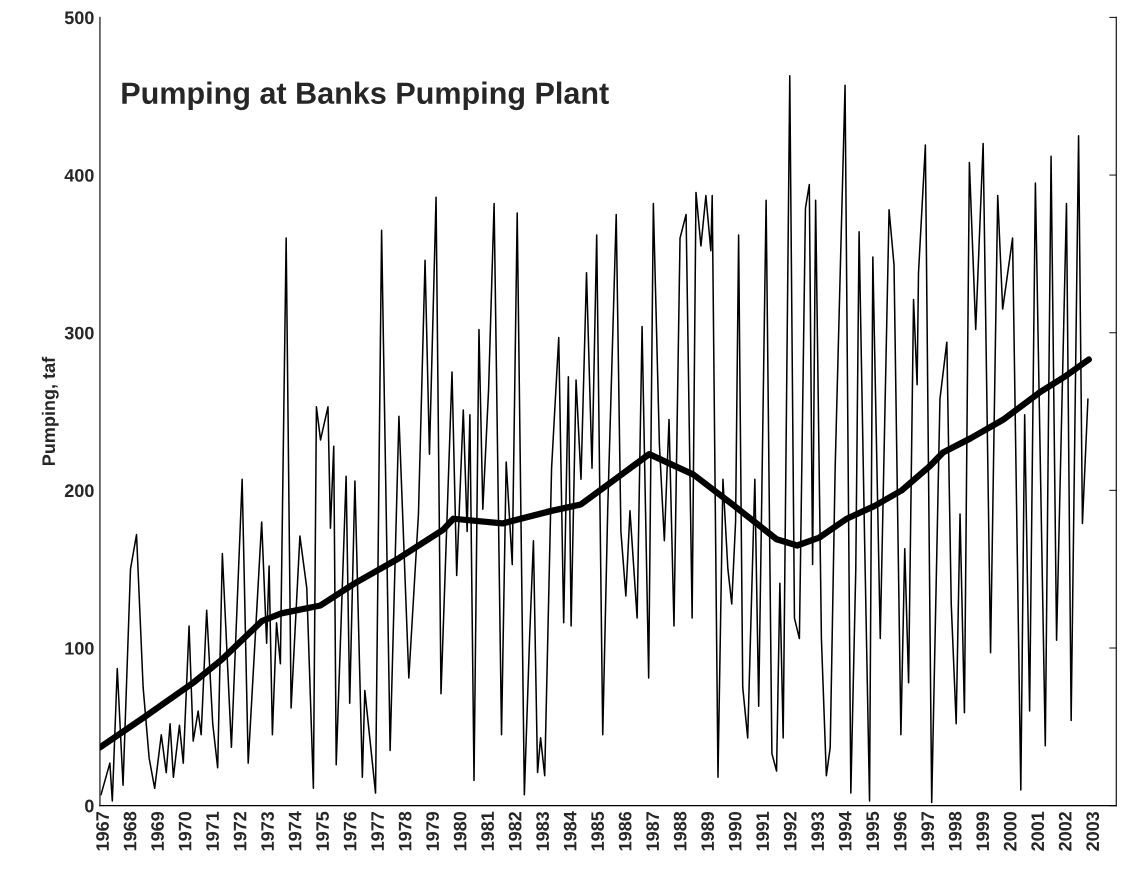 The width and height of the screenshot is (1123, 871). Describe the element at coordinates (212, 831) in the screenshot. I see `x-tick-label: 1971` at that location.